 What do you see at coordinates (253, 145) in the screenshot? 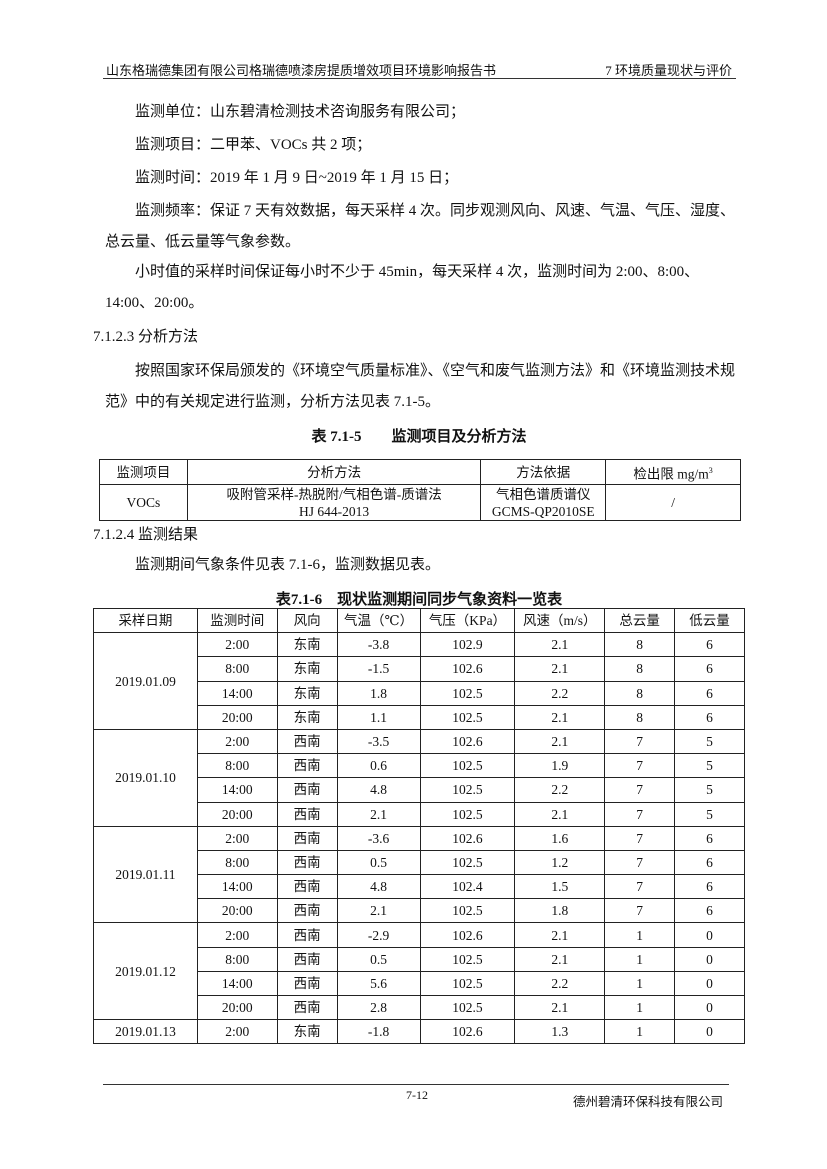
I see `monitoring-items: 监测项目：二甲苯、VOCs 共 2 项；` at bounding box center [253, 145].